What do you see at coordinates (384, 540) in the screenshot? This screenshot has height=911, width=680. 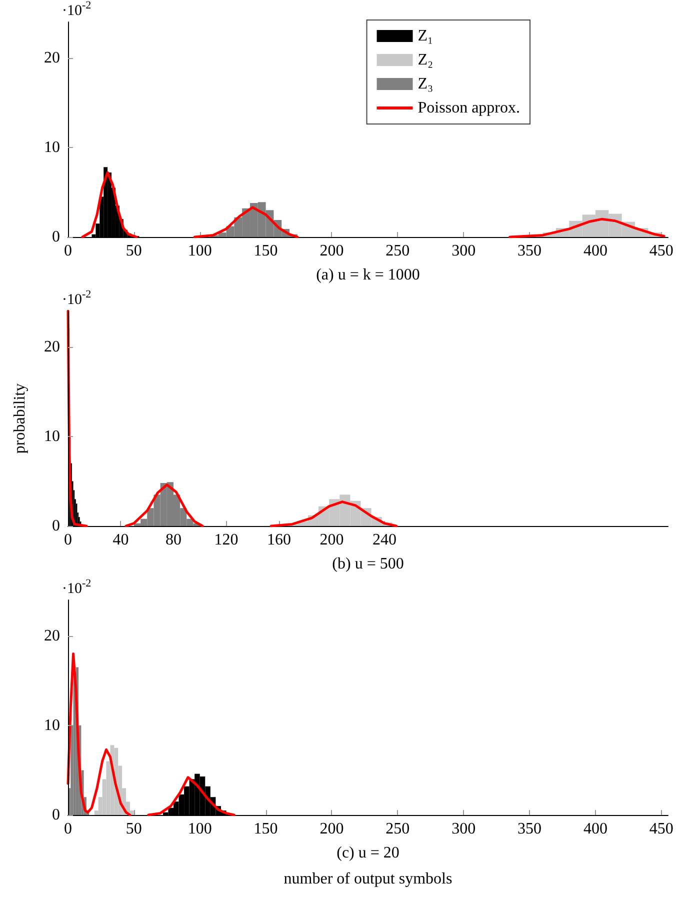 I see `x-tick-label: 240` at bounding box center [384, 540].